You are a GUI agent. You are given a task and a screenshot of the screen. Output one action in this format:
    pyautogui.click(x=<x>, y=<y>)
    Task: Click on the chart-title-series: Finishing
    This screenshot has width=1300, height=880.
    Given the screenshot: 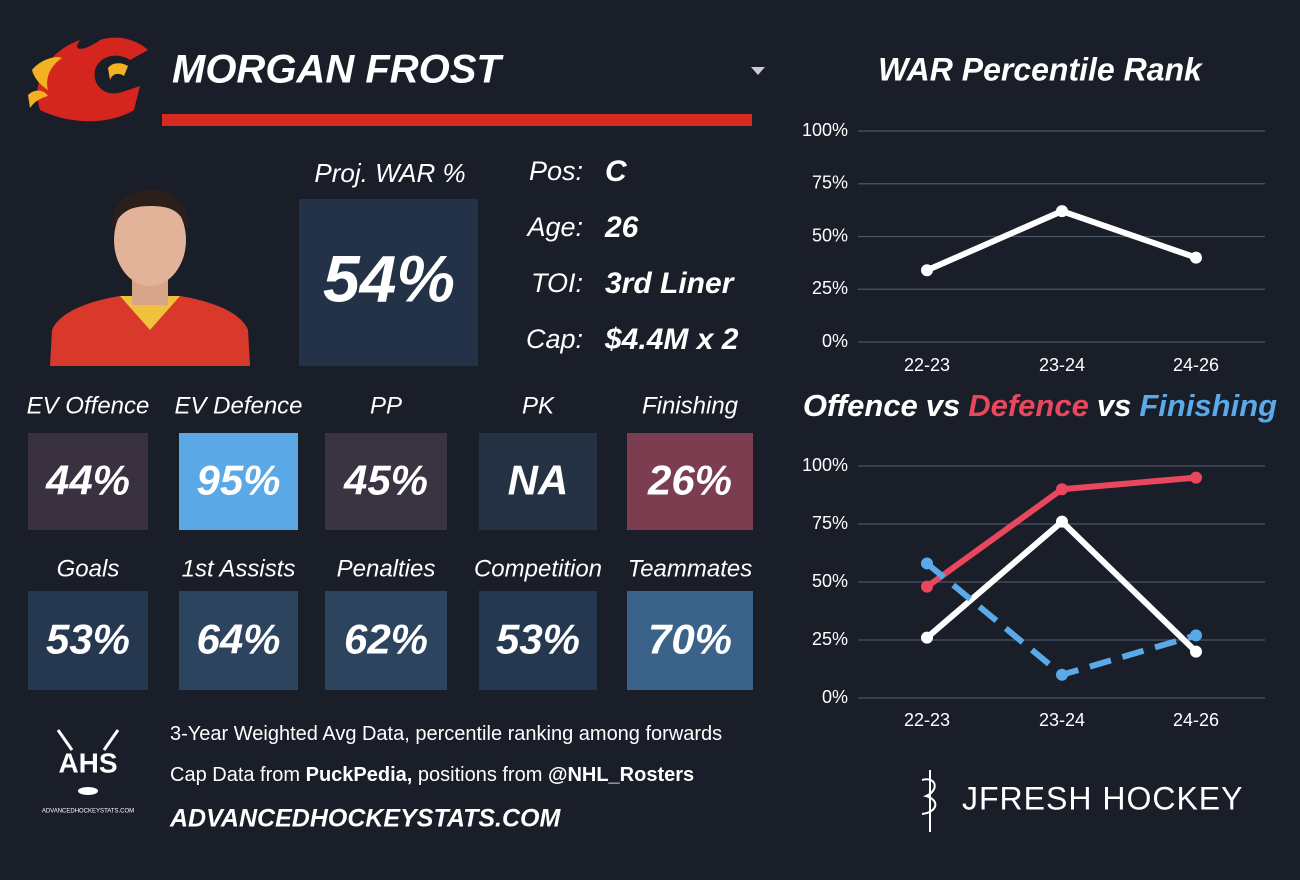 What is the action you would take?
    pyautogui.click(x=1208, y=405)
    